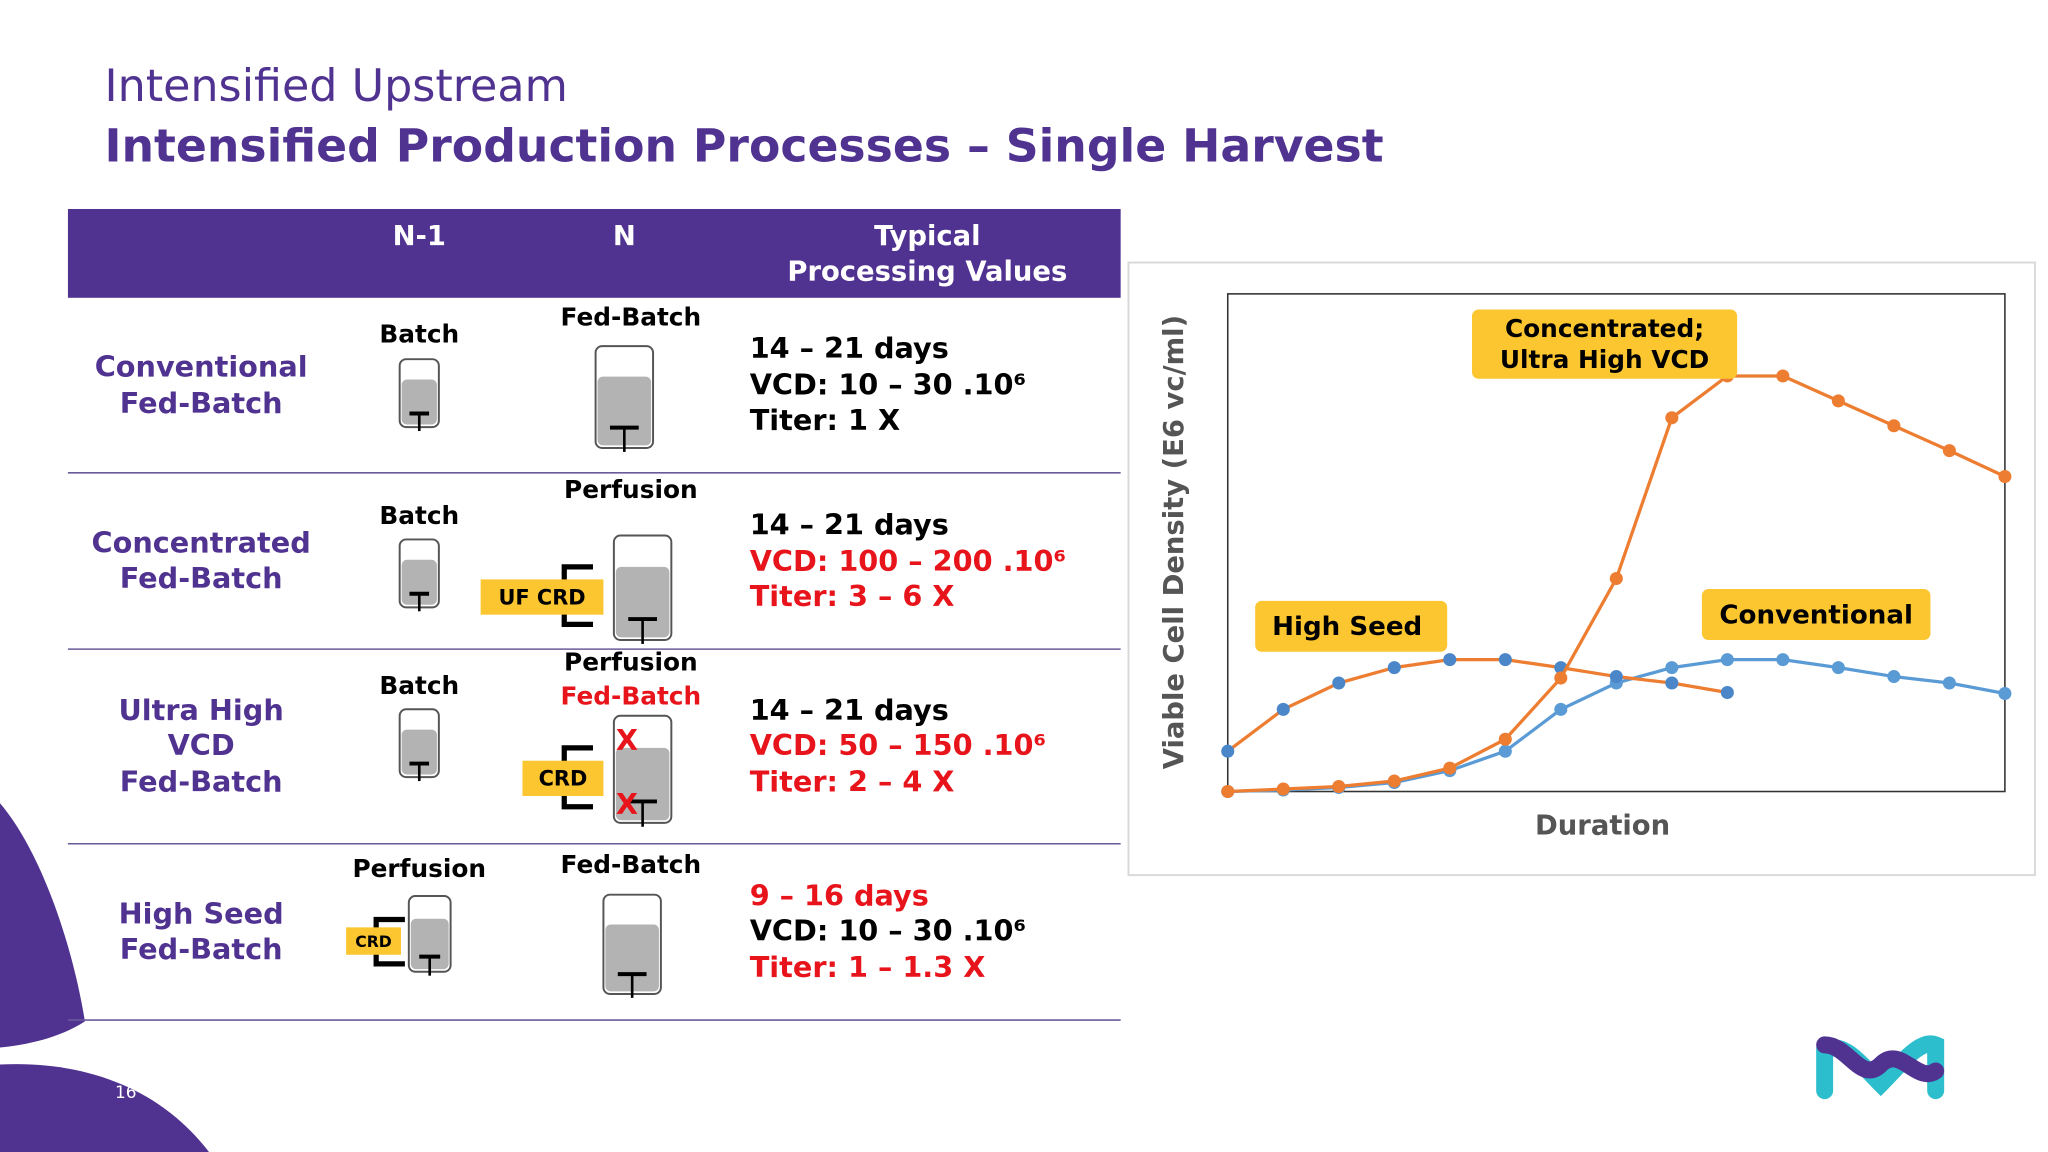 The width and height of the screenshot is (2048, 1152). Describe the element at coordinates (201, 543) in the screenshot. I see `row-label: Concentrated` at that location.